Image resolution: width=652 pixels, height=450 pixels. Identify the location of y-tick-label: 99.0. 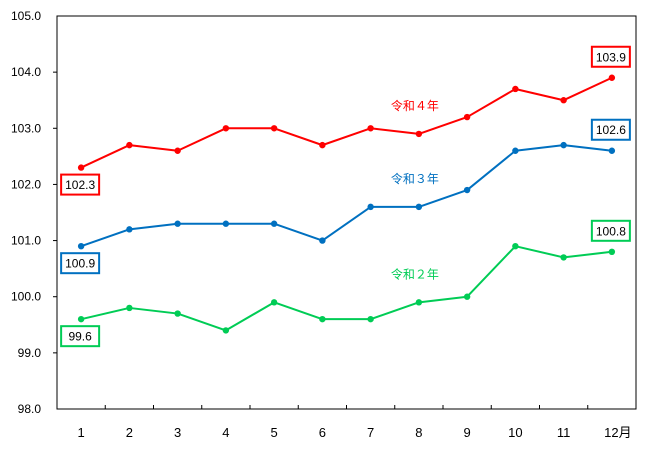
(30, 353).